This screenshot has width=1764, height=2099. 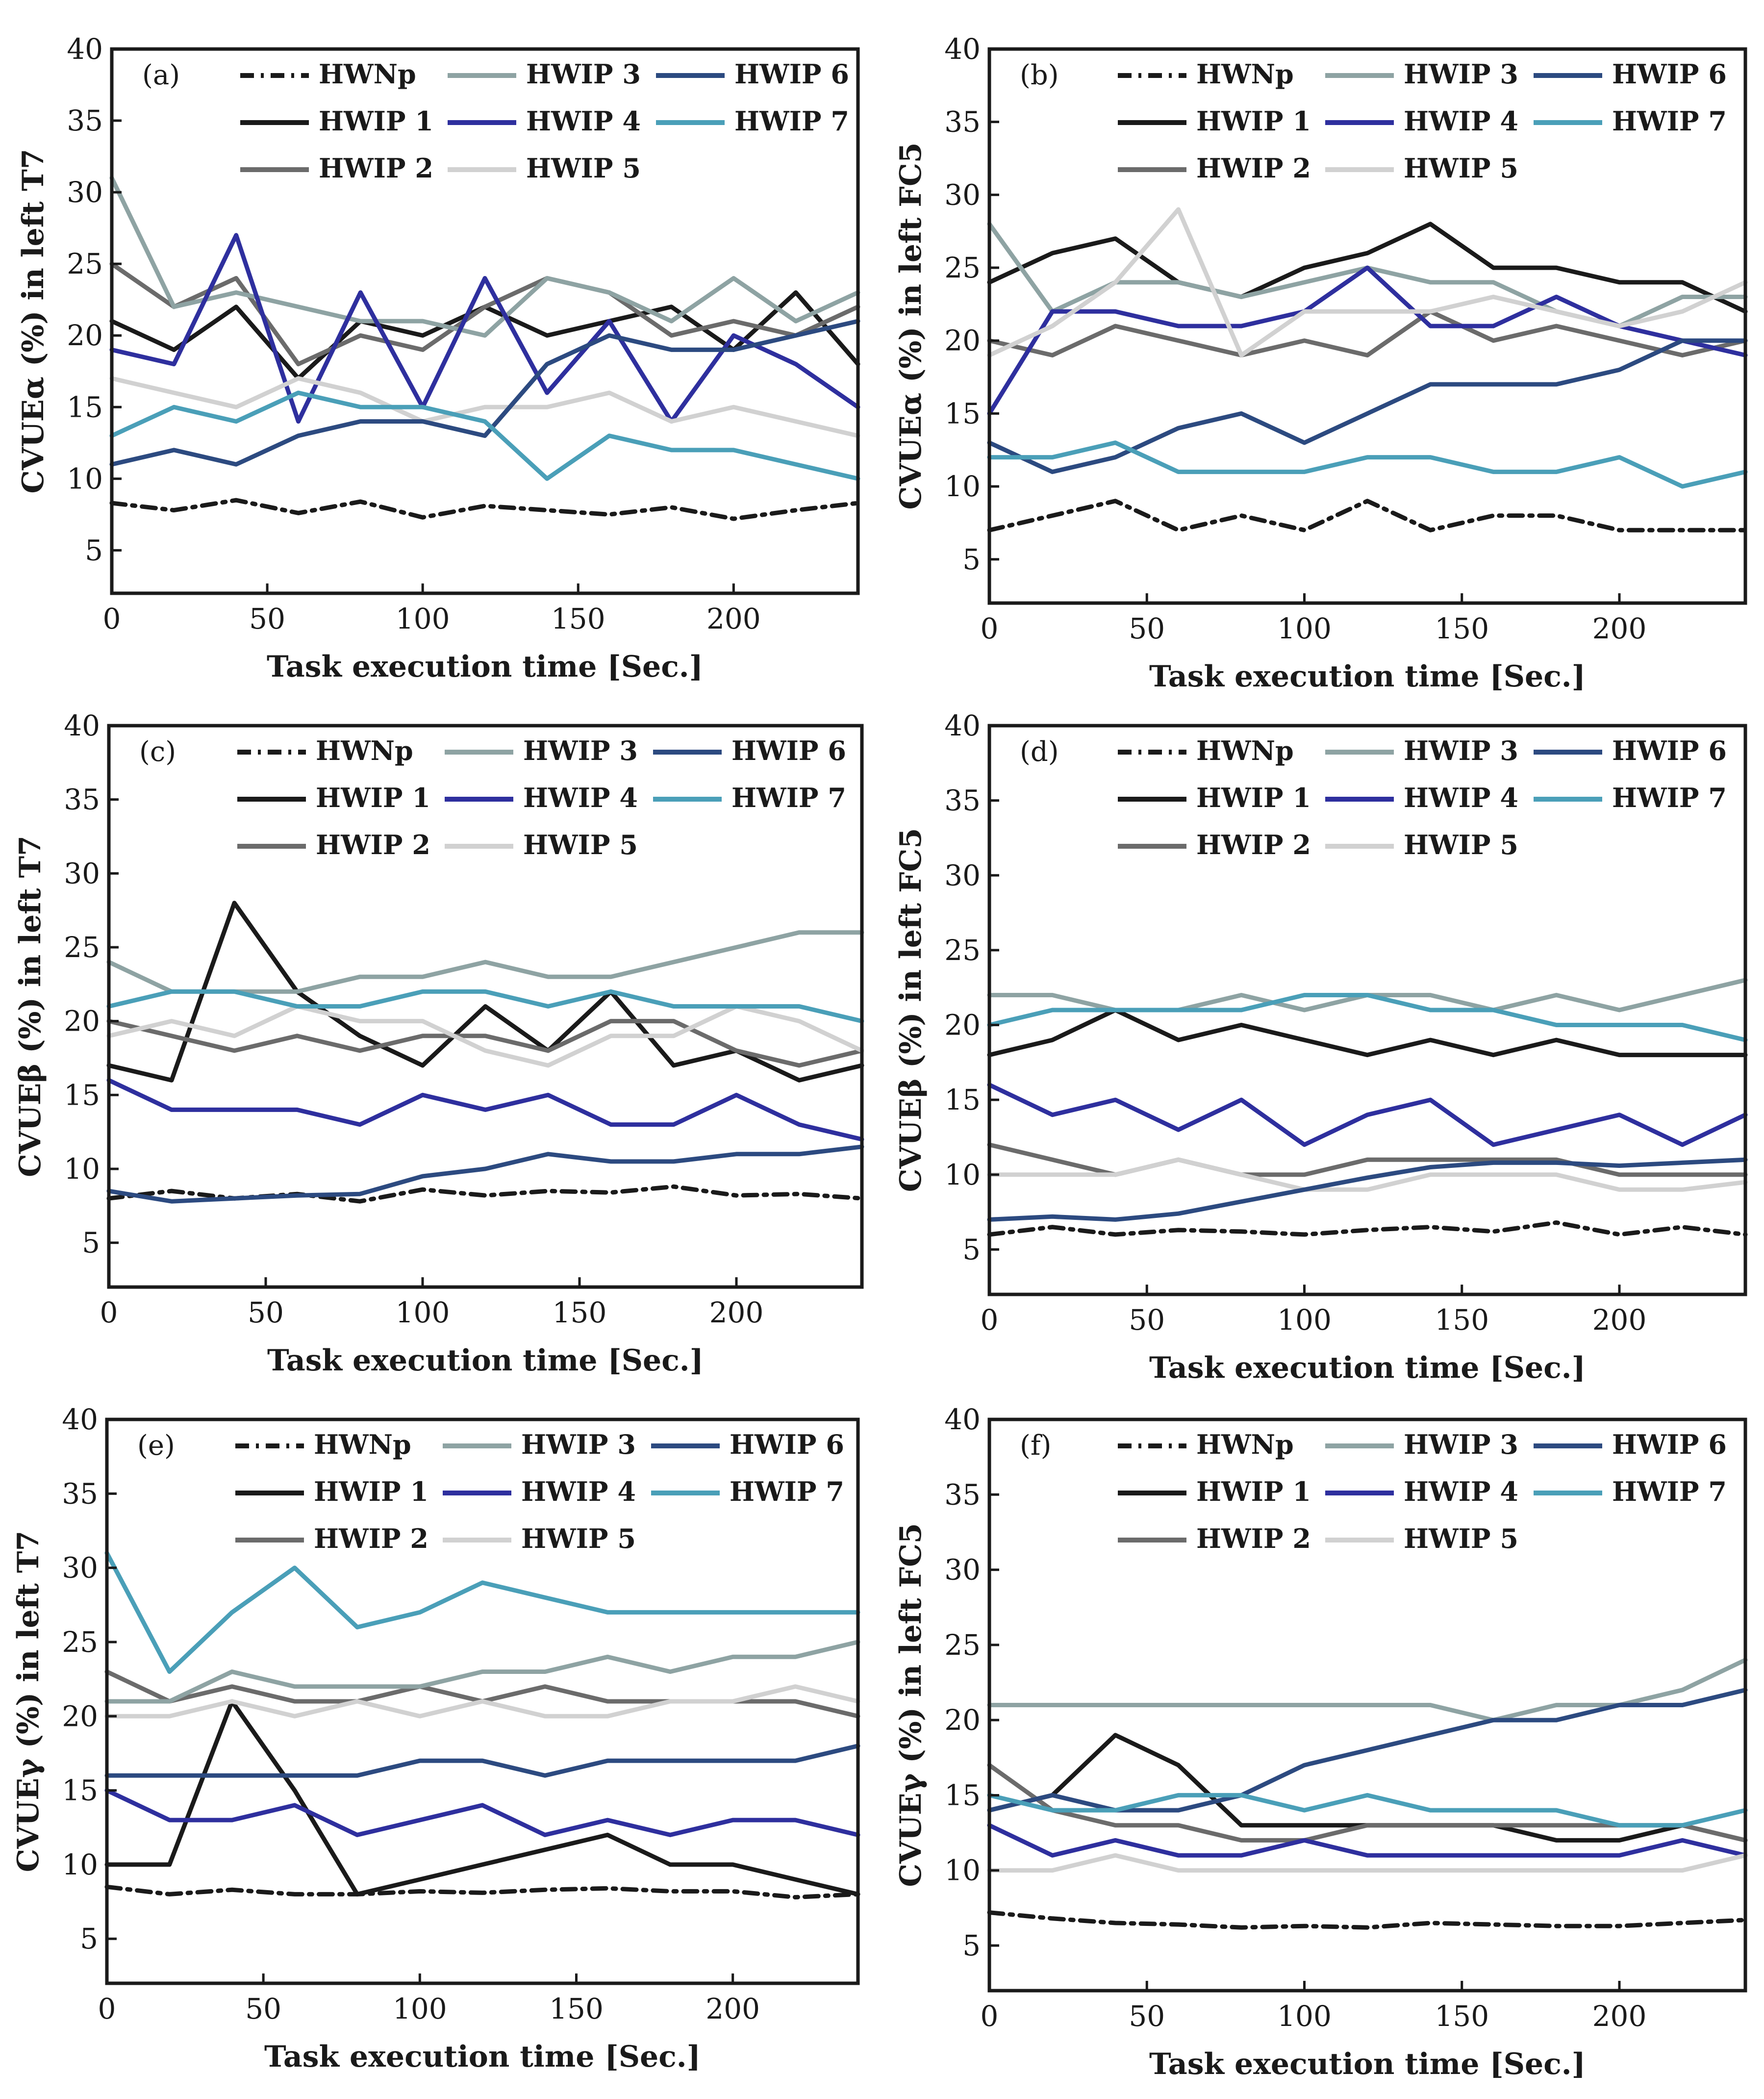 What do you see at coordinates (33, 321) in the screenshot?
I see `y-axis-label: CVUEα (%) in left T7` at bounding box center [33, 321].